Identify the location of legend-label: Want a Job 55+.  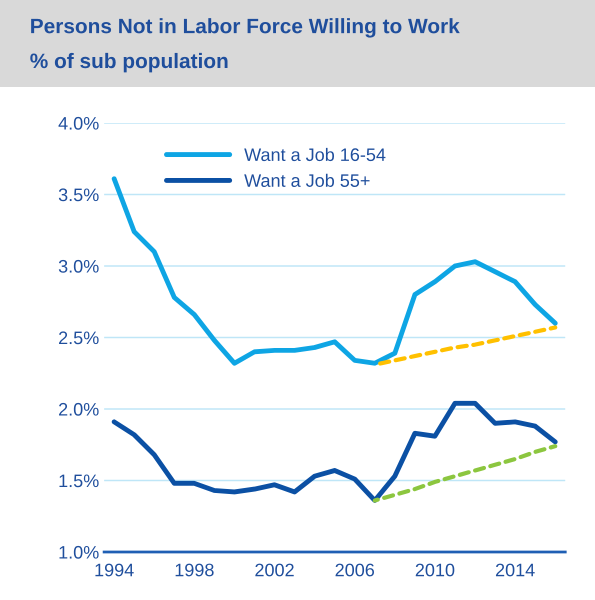
(307, 180).